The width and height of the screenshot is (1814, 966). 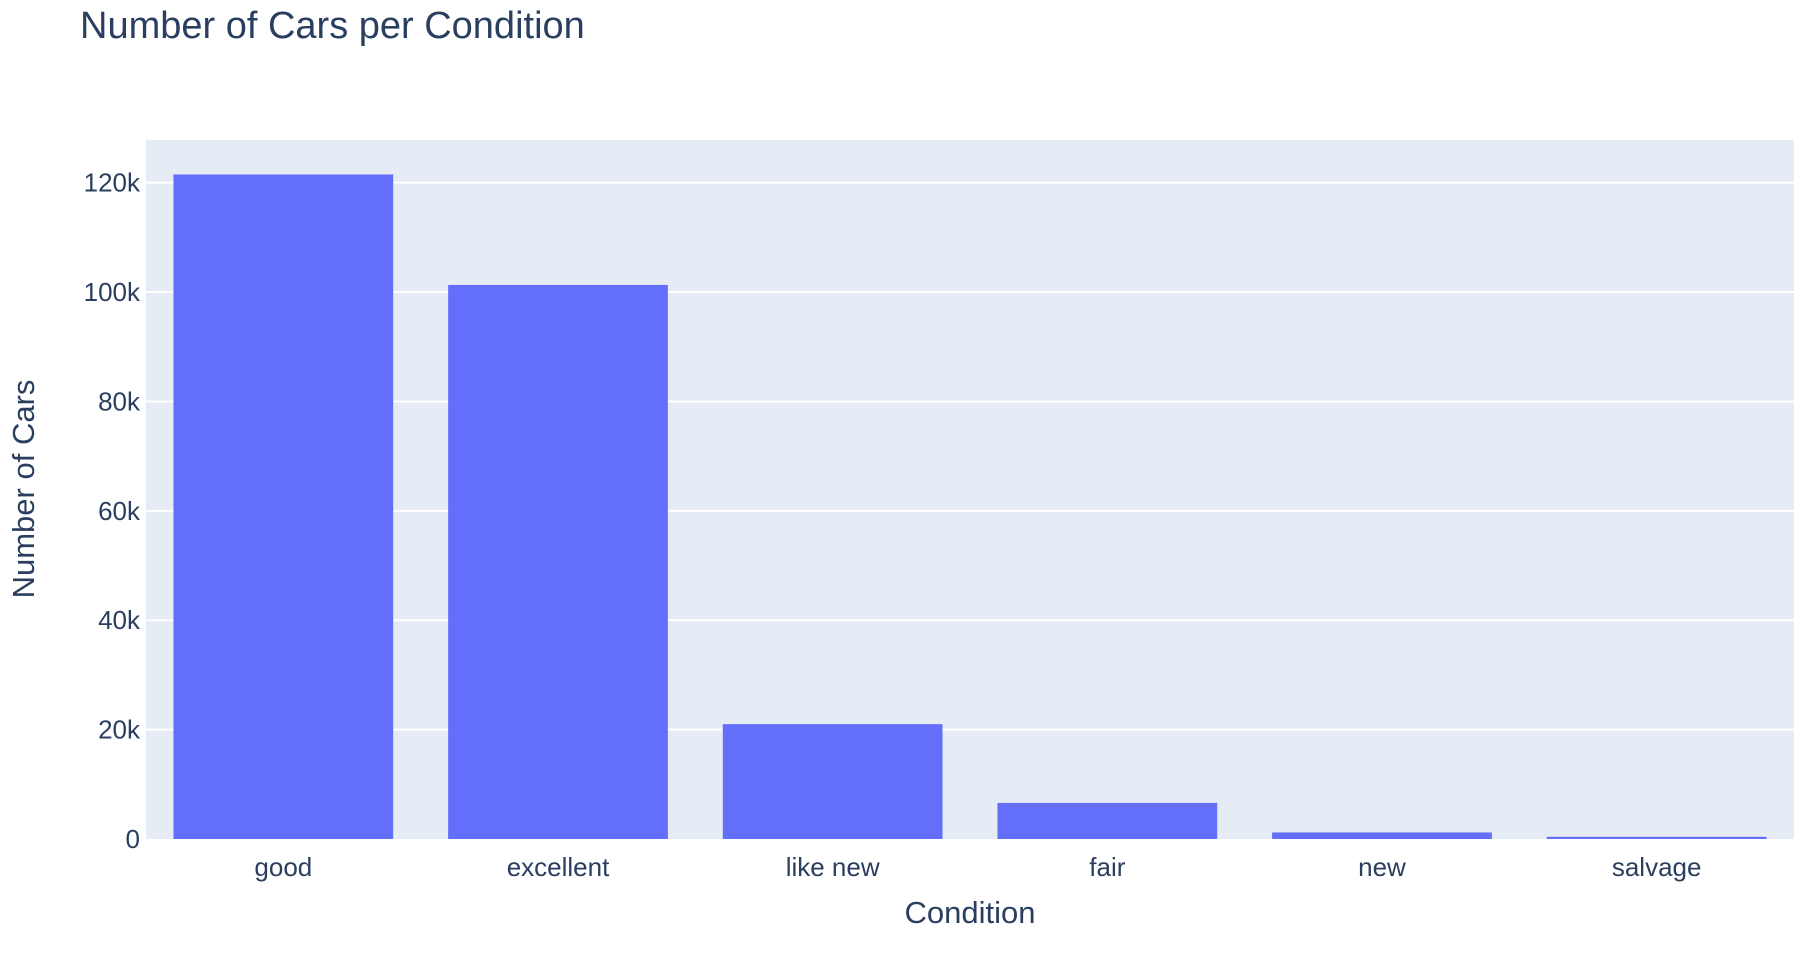 I want to click on y-axis-ticks: 0 20k 40k 60k 80k 100k 120k, so click(x=112, y=511).